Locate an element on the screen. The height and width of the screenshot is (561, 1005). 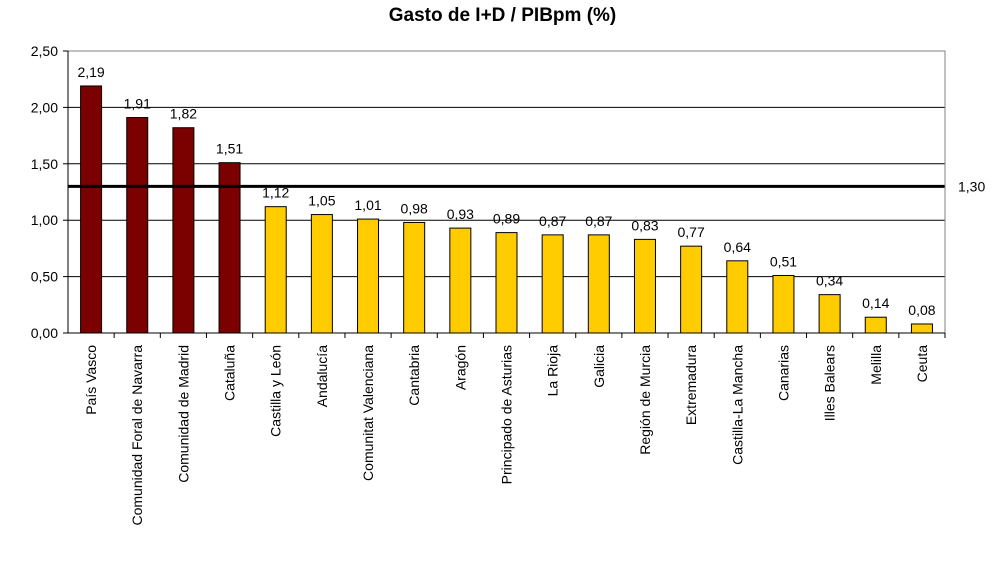
data-label: 1,05 is located at coordinates (321, 201).